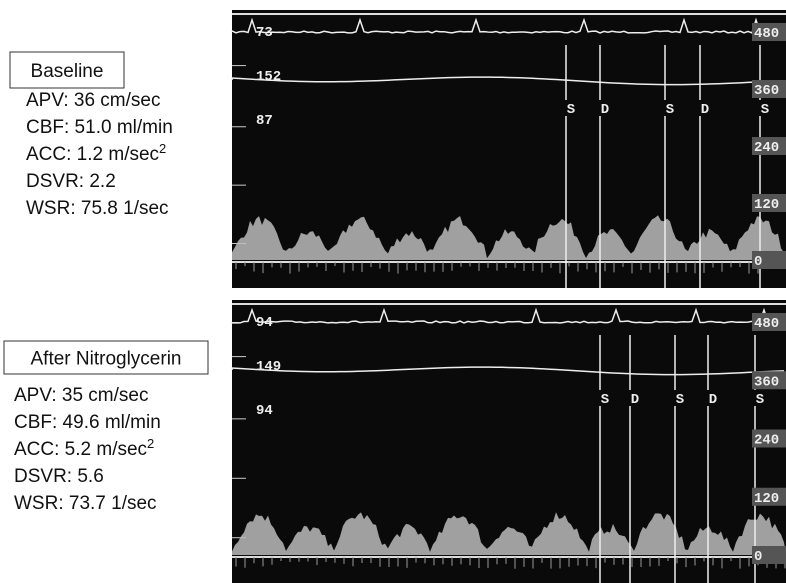 Image resolution: width=786 pixels, height=583 pixels. I want to click on readout: 87, so click(264, 121).